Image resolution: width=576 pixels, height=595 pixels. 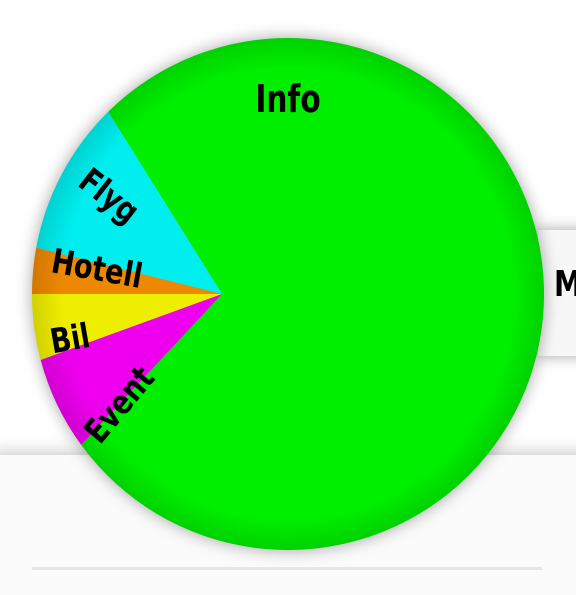 I want to click on wheel-label-bil: Bil, so click(x=70, y=339).